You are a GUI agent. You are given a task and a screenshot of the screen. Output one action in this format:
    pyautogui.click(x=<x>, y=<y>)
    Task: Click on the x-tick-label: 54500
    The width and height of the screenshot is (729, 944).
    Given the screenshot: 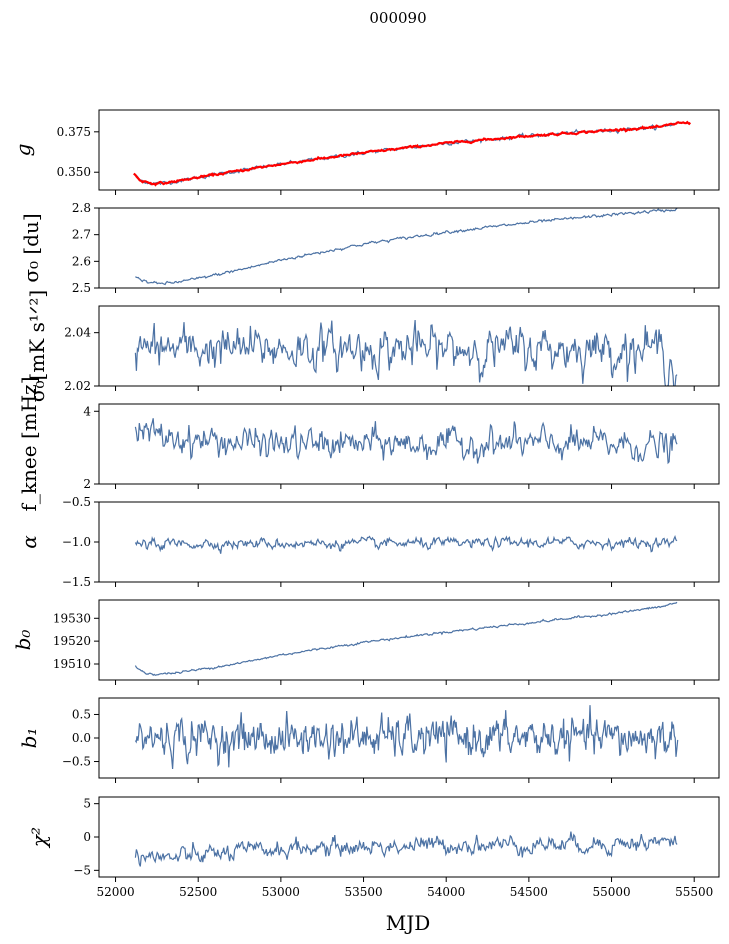 What is the action you would take?
    pyautogui.click(x=529, y=892)
    